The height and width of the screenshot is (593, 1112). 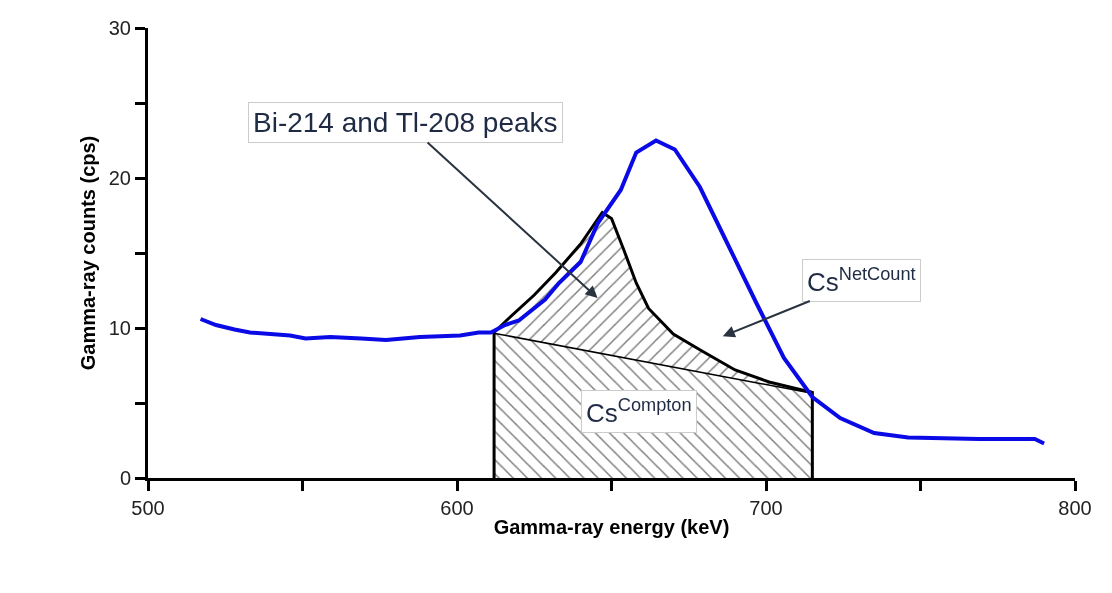 What do you see at coordinates (125, 478) in the screenshot?
I see `y-tick-label: 0` at bounding box center [125, 478].